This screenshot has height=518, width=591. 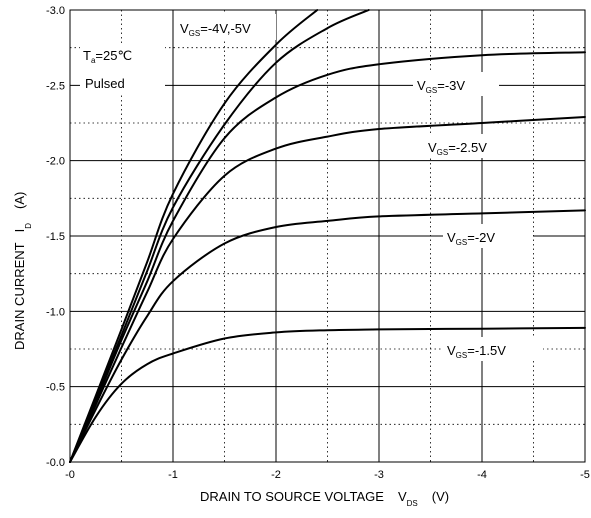 I want to click on label-bg-vgs15, so click(x=493, y=349).